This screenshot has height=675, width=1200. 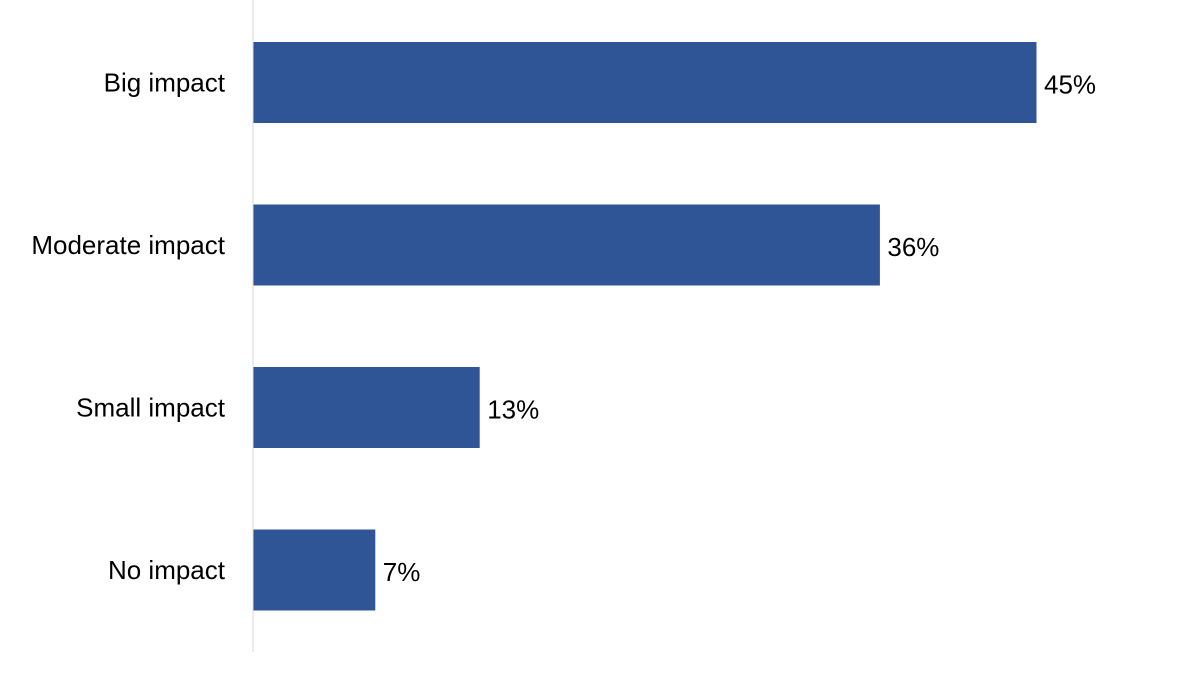 I want to click on category-label: No impact, so click(x=167, y=570).